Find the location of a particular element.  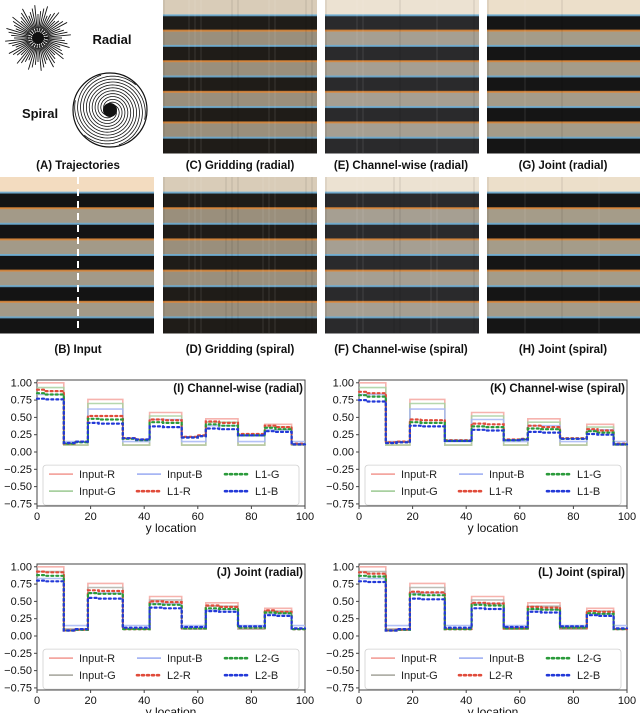

legend-label: Input-B is located at coordinates (506, 659).